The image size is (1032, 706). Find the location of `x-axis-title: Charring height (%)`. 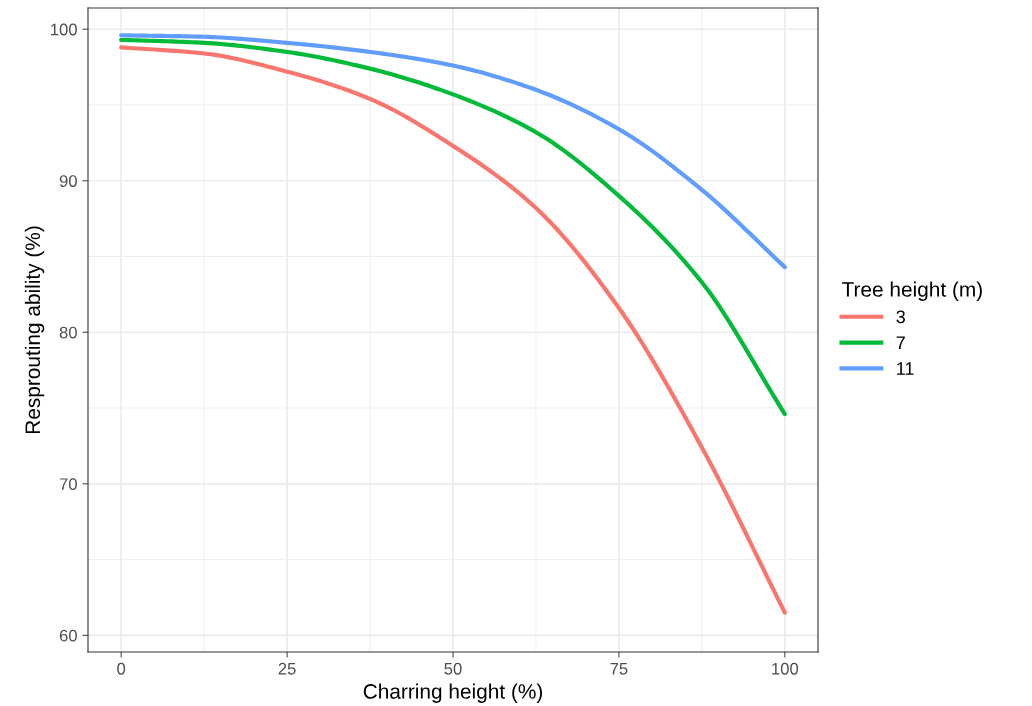

x-axis-title: Charring height (%) is located at coordinates (453, 693).